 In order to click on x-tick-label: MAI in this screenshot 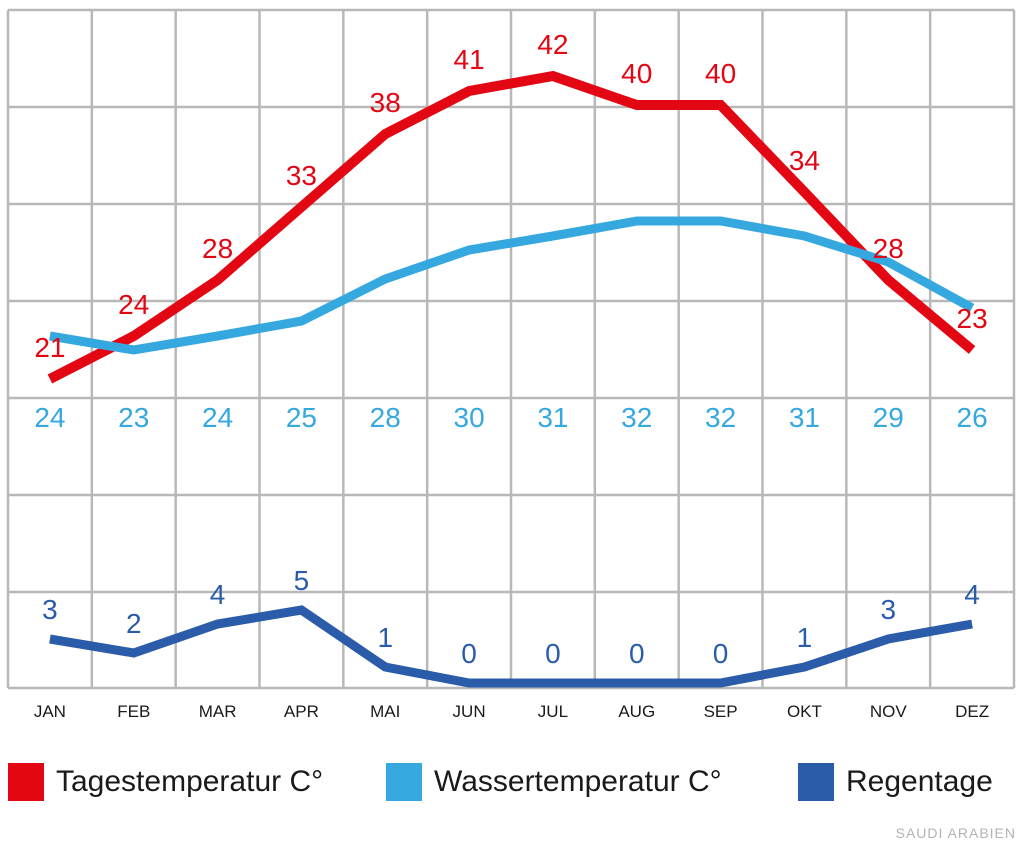, I will do `click(385, 711)`.